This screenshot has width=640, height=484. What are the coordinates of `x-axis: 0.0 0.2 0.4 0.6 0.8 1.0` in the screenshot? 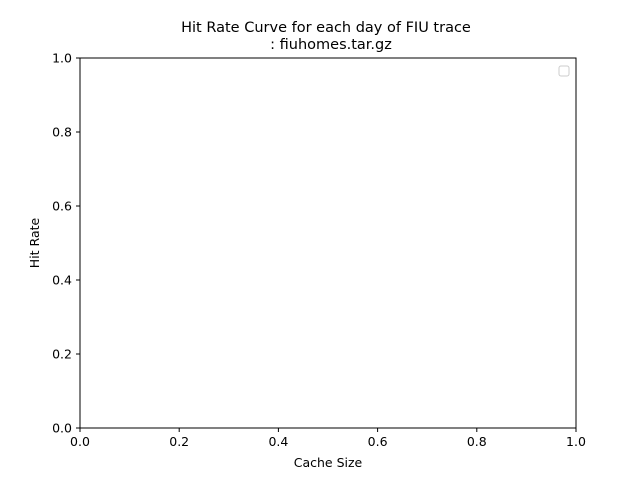 It's located at (328, 438).